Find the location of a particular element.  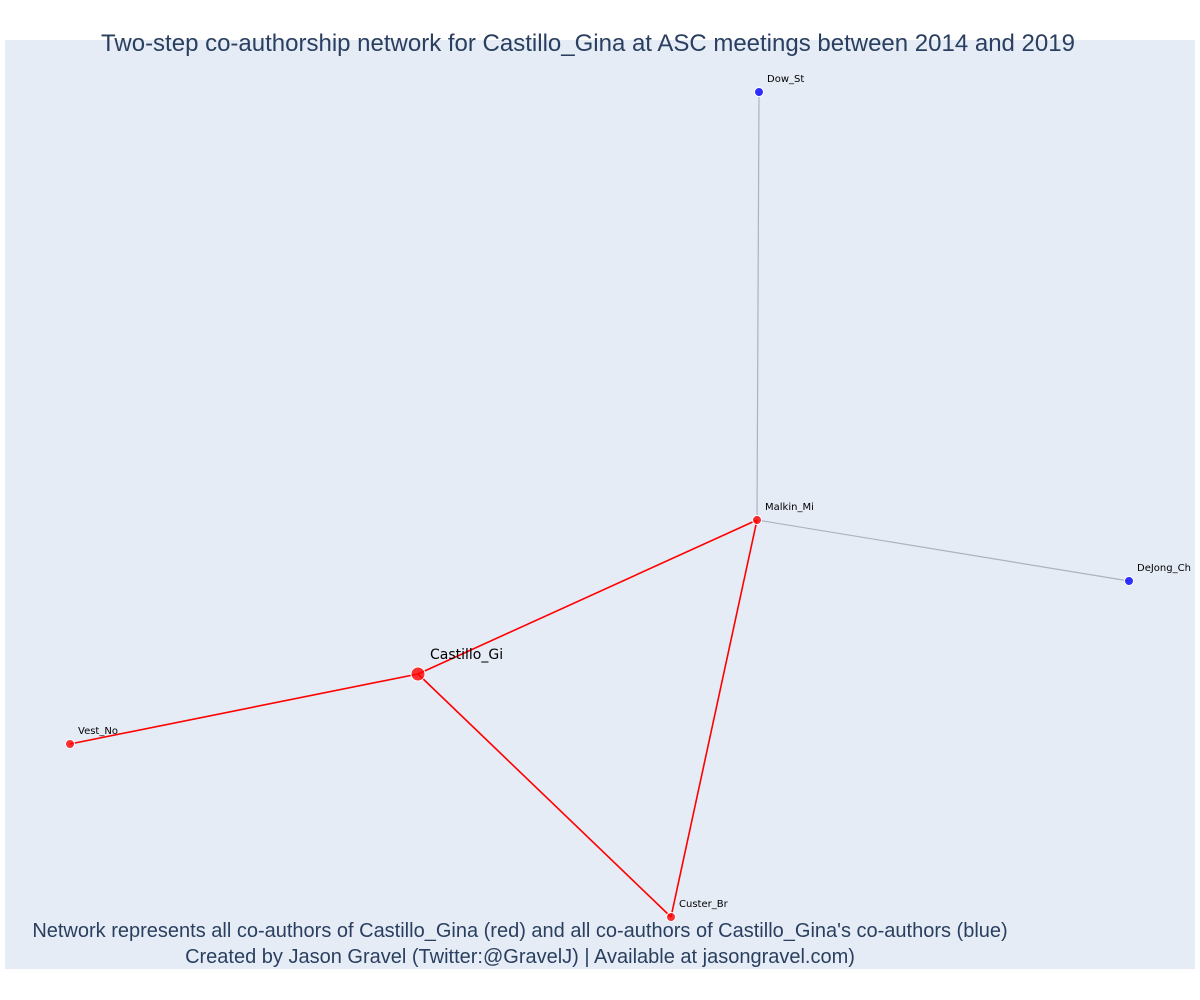

edge-malkin-dow is located at coordinates (758, 306).